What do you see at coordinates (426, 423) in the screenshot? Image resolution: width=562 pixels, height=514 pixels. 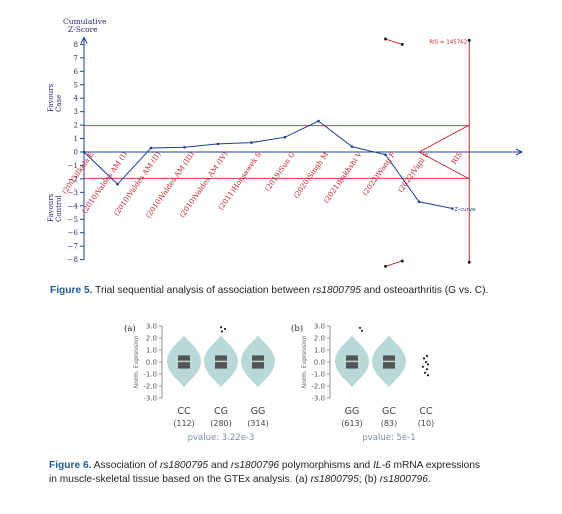 I see `violin-count-label: (10)` at bounding box center [426, 423].